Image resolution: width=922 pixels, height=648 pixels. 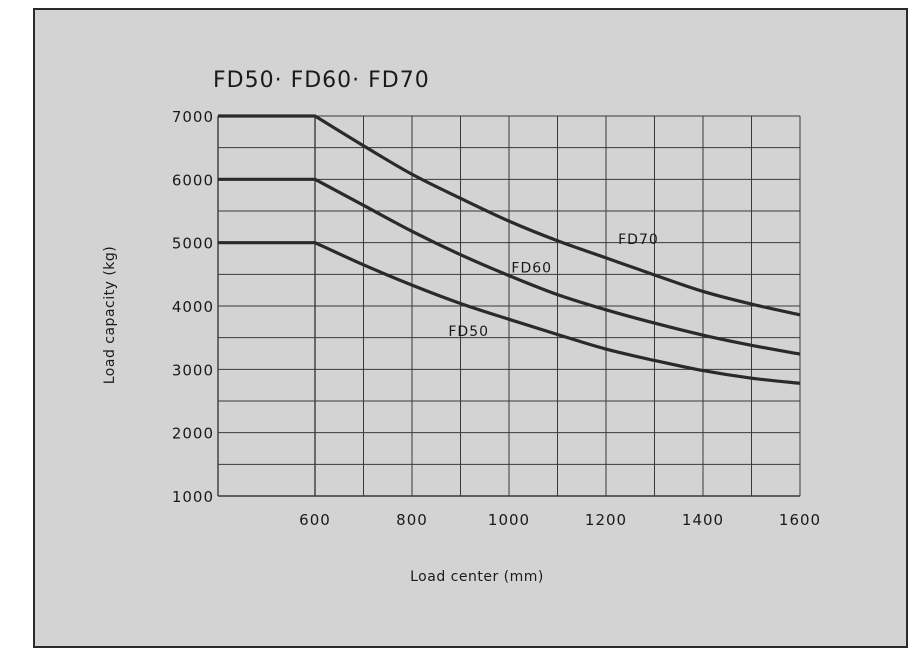 I want to click on series-line-fd50, so click(x=509, y=313).